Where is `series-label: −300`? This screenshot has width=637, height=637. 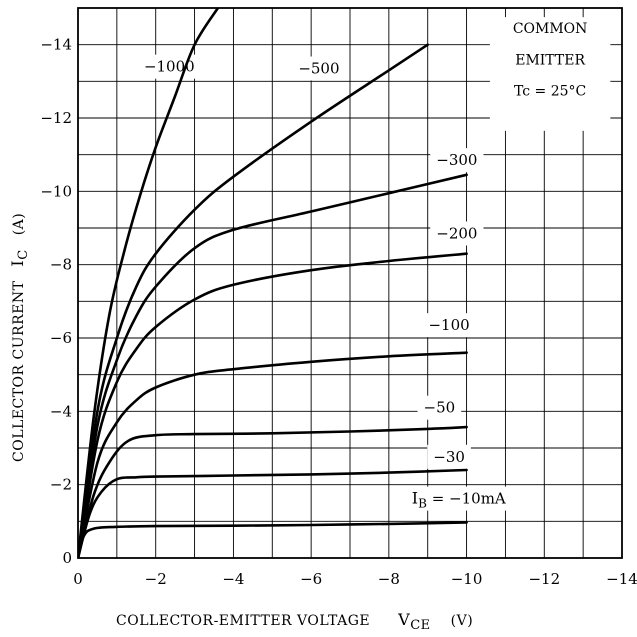
series-label: −300 is located at coordinates (456, 160).